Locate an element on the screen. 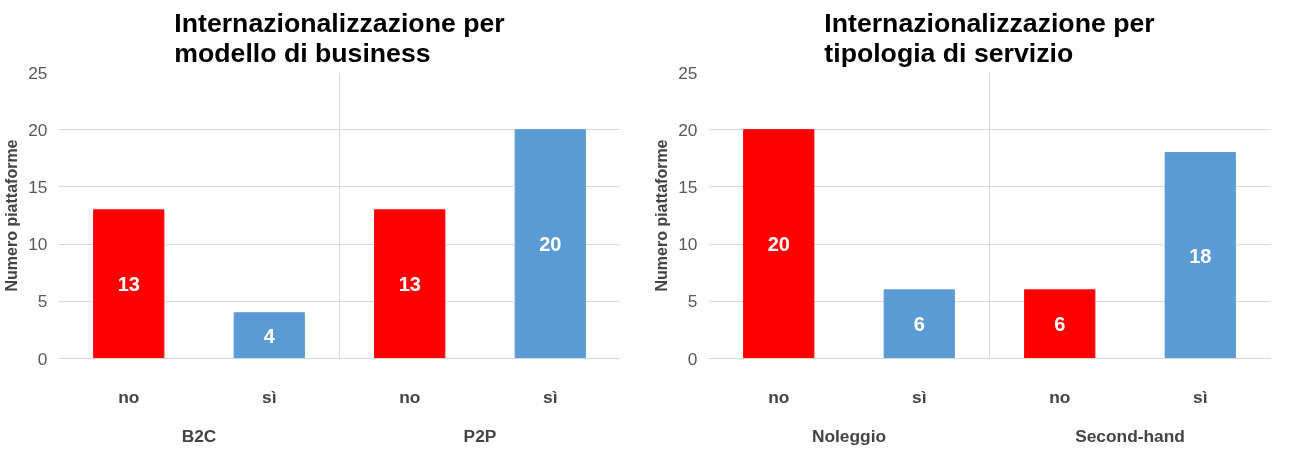 This screenshot has height=450, width=1294. text: Second-hand is located at coordinates (1130, 435).